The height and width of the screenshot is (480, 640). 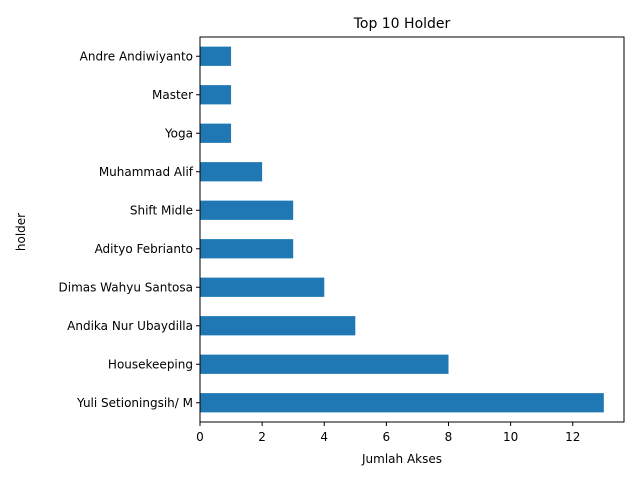 What do you see at coordinates (126, 287) in the screenshot?
I see `y-tick-label: Dimas Wahyu Santosa` at bounding box center [126, 287].